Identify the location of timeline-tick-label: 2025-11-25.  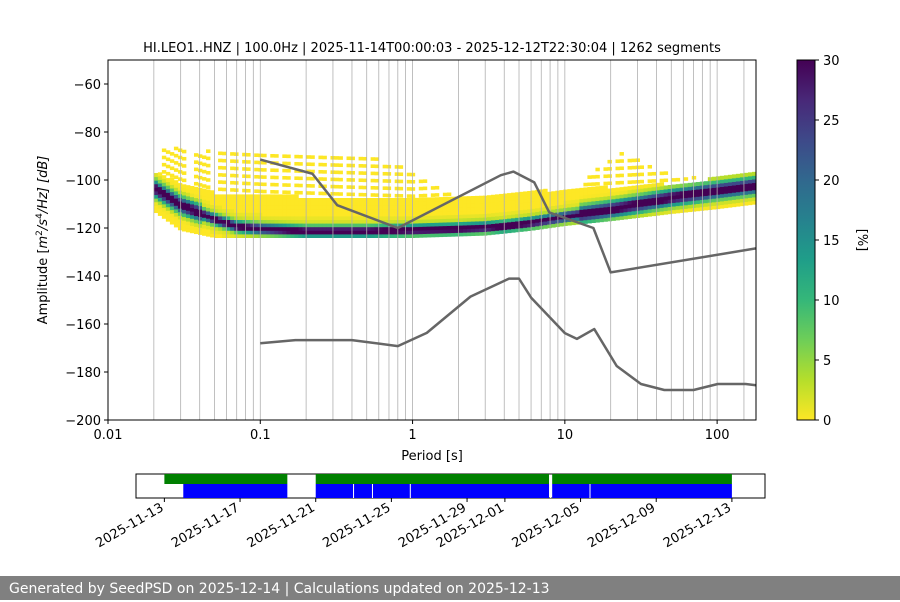
(356, 525).